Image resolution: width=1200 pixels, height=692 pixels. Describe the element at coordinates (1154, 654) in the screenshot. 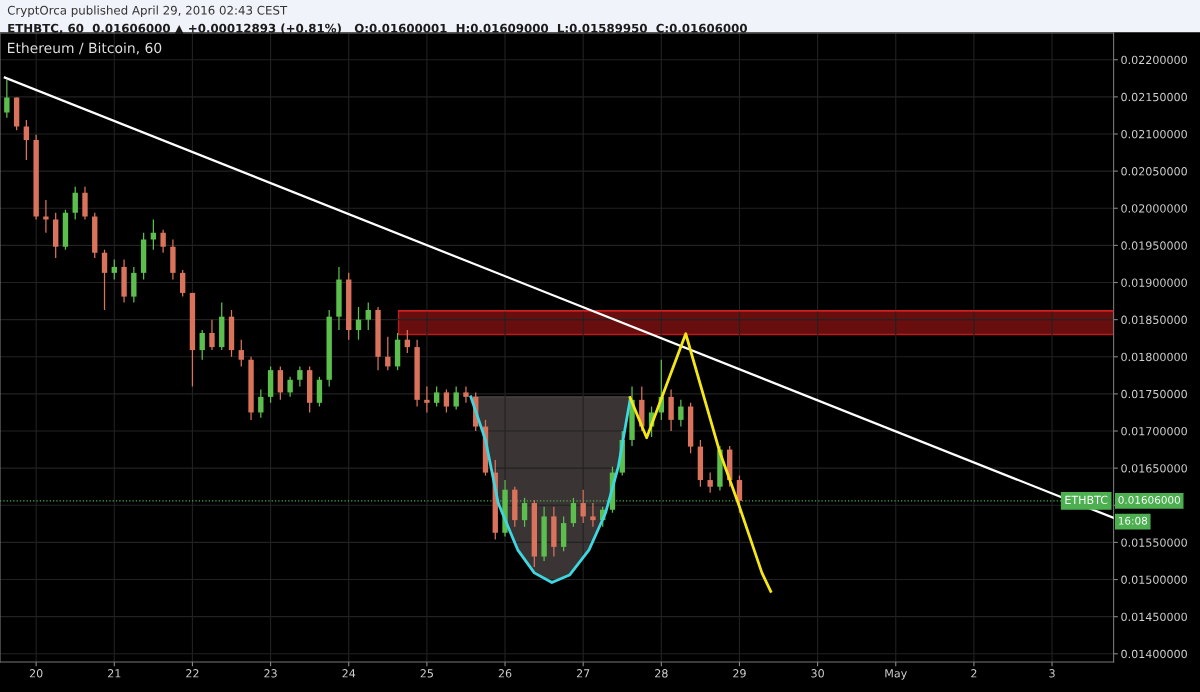

I see `y-tick-label: 0.01400000` at that location.